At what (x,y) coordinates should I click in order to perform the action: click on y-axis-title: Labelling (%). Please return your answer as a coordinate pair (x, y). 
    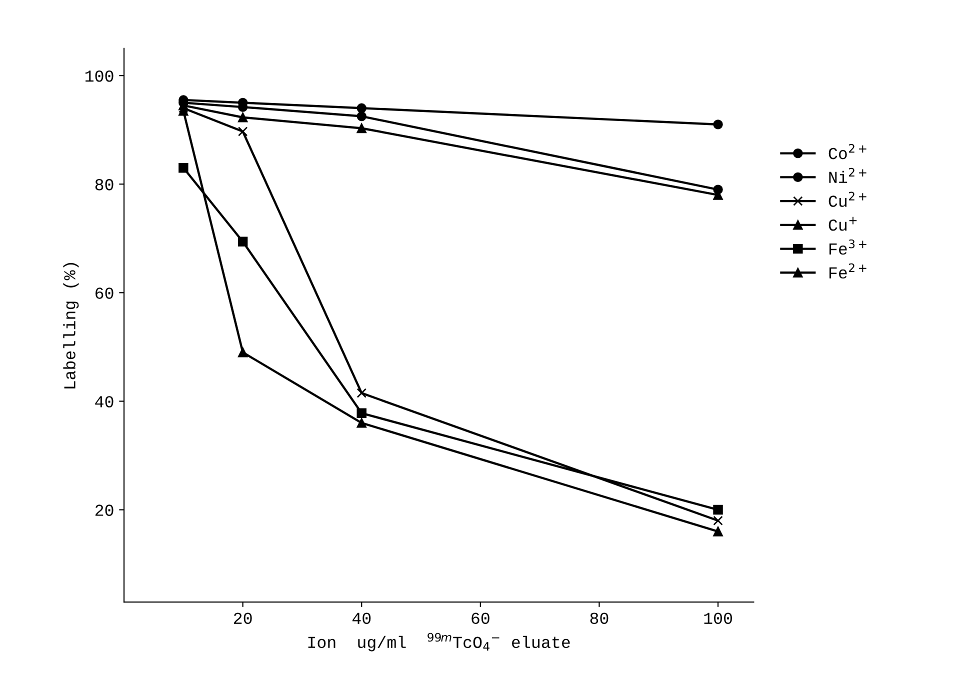
    Looking at the image, I should click on (71, 325).